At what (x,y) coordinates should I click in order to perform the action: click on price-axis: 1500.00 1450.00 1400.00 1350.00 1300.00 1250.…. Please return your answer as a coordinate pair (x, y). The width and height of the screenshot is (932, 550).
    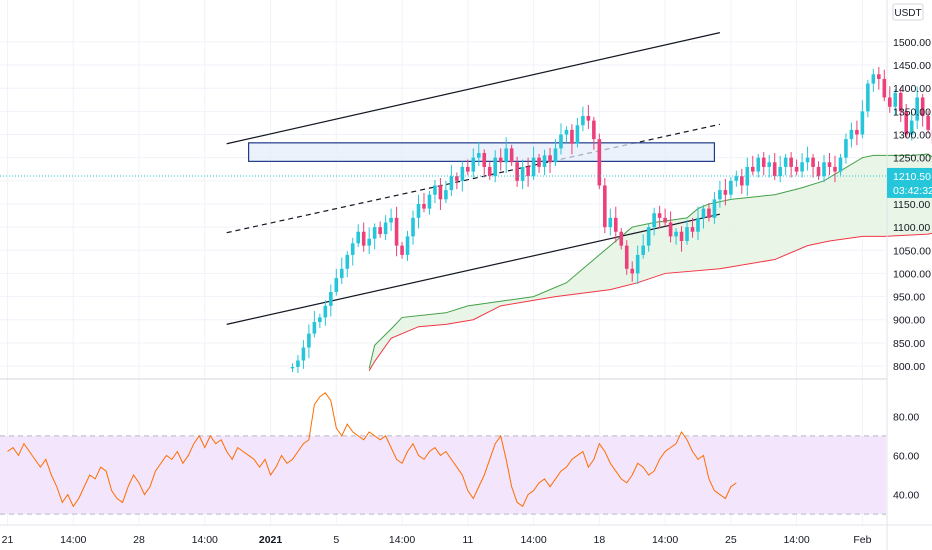
    Looking at the image, I should click on (912, 205).